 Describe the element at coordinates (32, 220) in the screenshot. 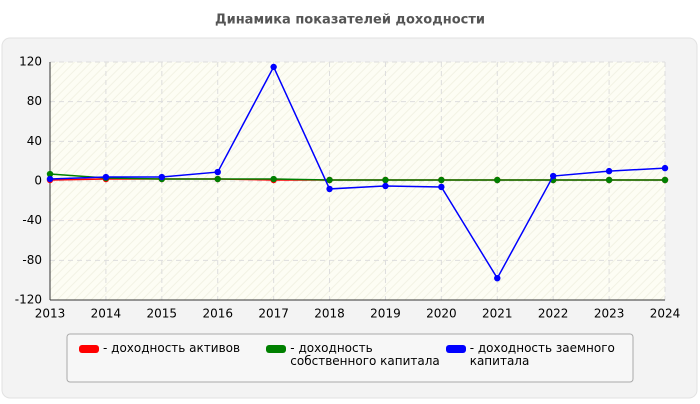

I see `y-tick-label: -40` at that location.